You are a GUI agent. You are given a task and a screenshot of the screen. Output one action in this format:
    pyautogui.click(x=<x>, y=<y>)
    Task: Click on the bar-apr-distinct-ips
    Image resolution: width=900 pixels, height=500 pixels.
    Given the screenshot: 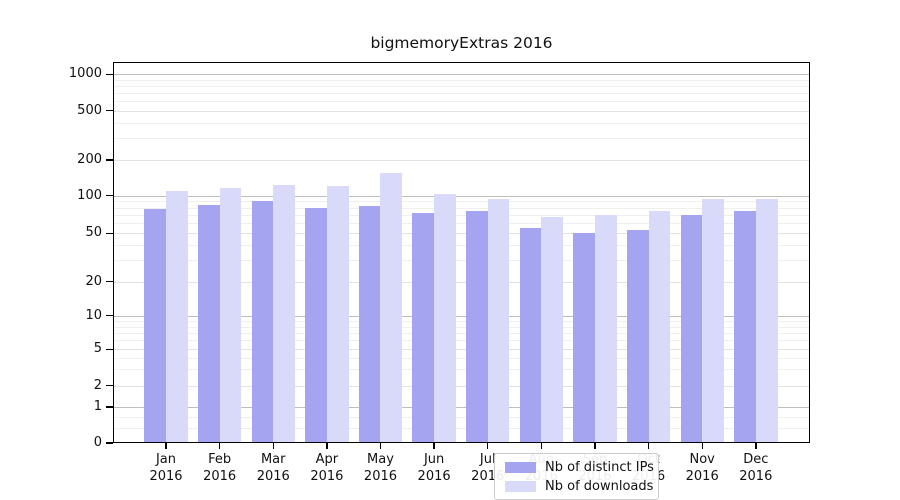 What is the action you would take?
    pyautogui.click(x=316, y=325)
    